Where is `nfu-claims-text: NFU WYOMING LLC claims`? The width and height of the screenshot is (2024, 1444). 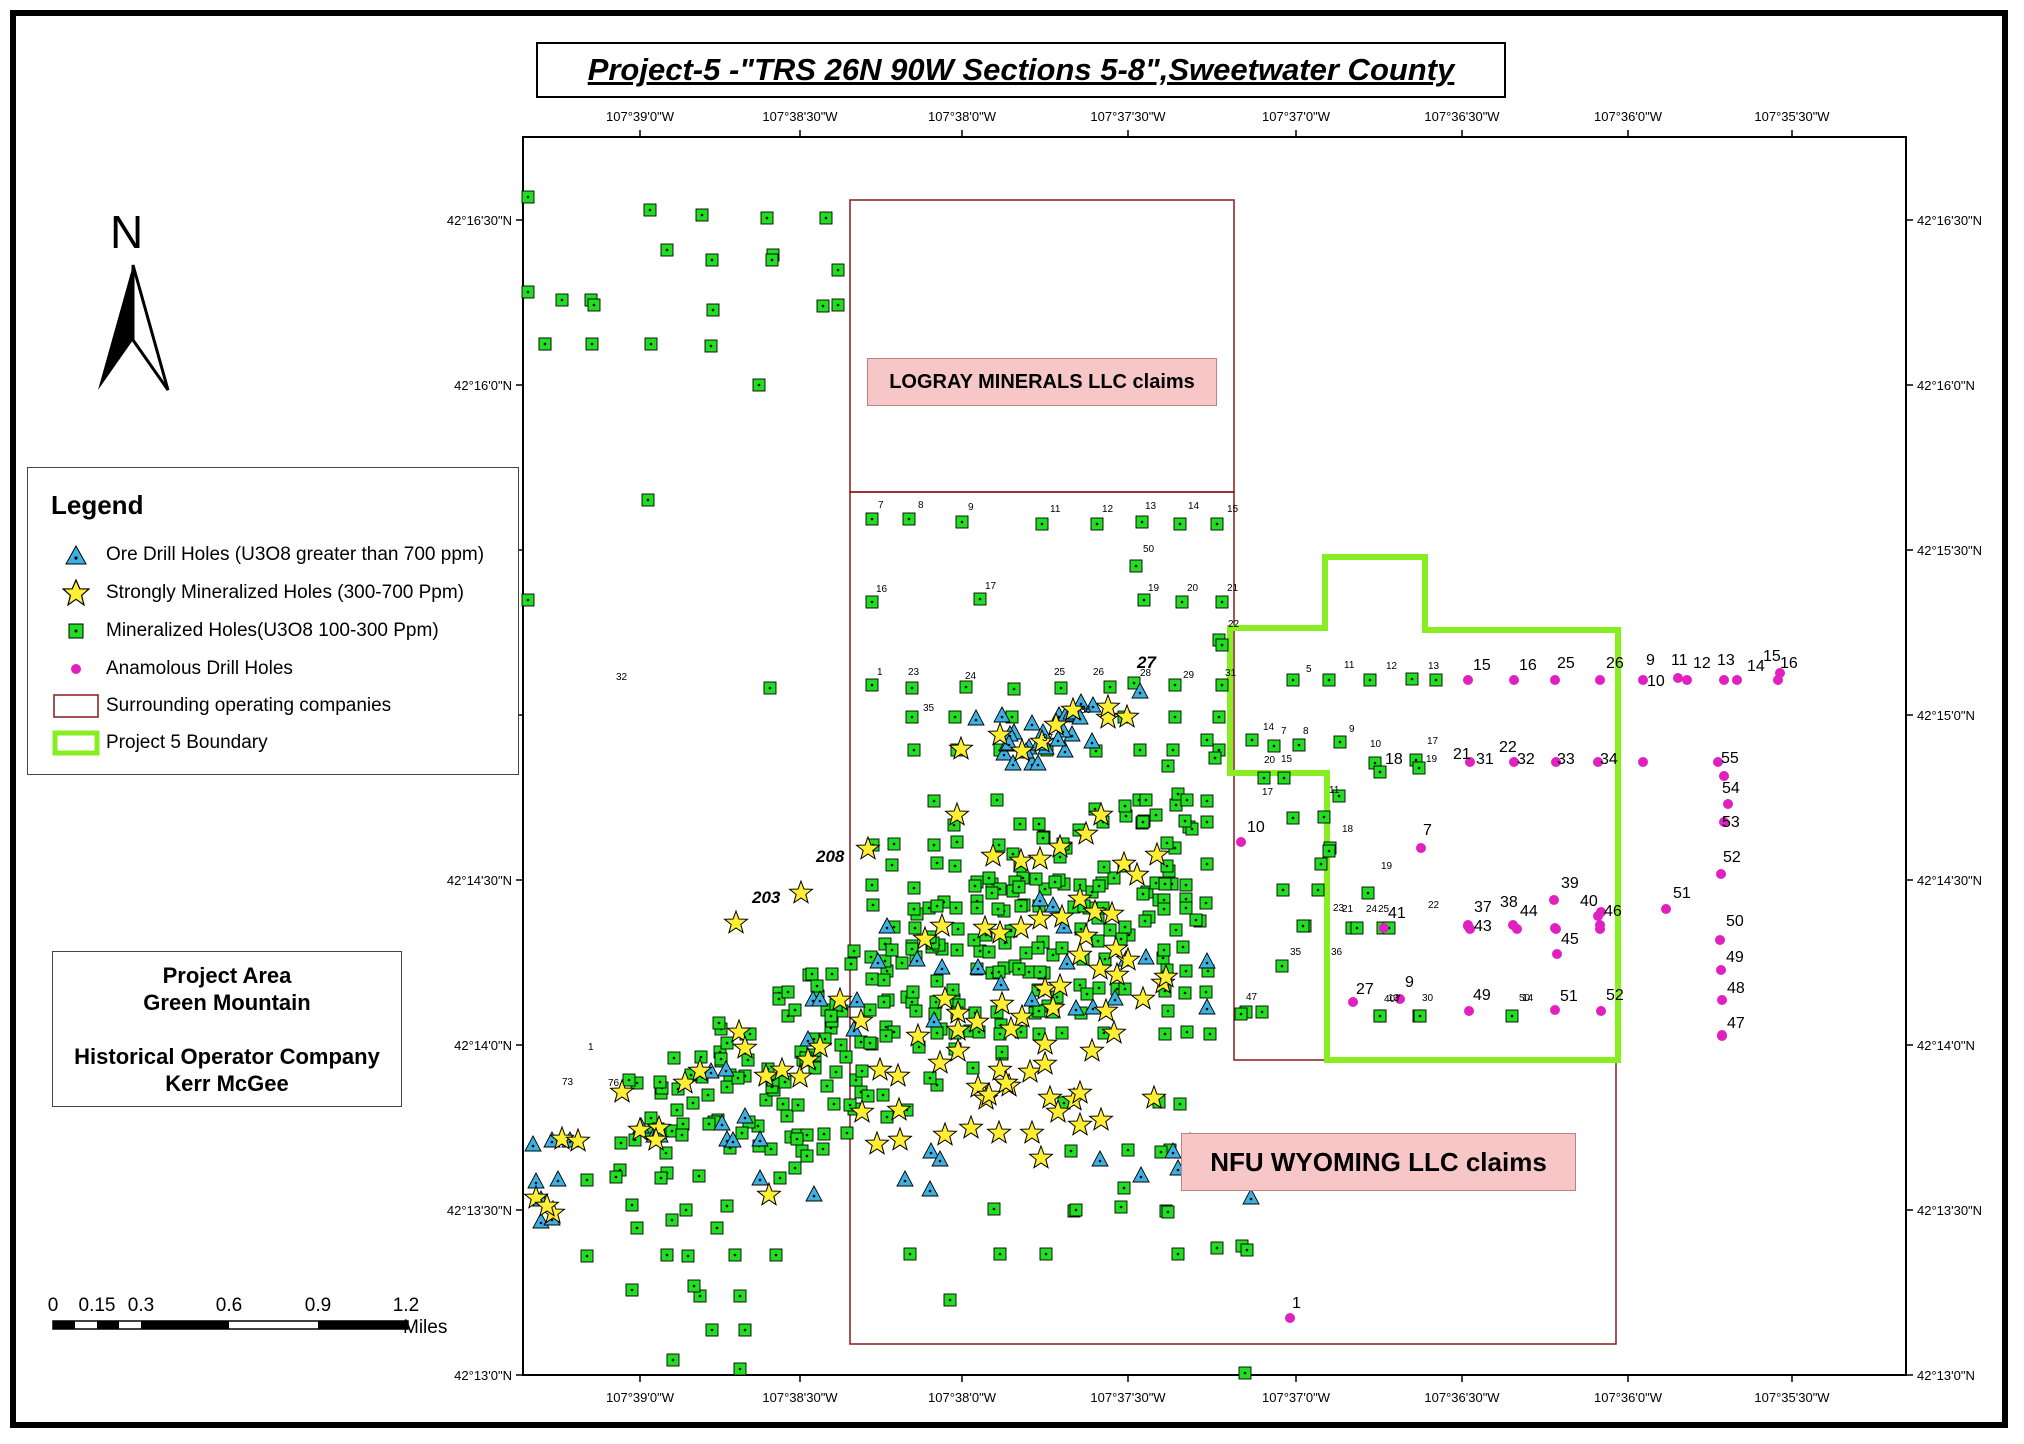
nfu-claims-text: NFU WYOMING LLC claims is located at coordinates (1378, 1161).